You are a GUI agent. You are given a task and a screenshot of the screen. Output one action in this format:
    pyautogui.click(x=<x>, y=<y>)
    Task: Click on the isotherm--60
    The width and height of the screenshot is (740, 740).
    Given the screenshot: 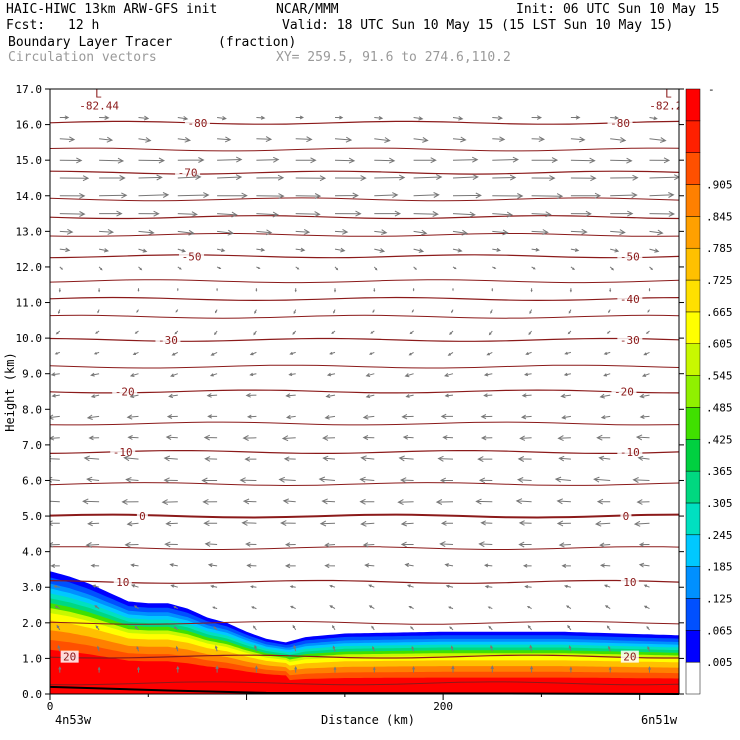 What is the action you would take?
    pyautogui.click(x=364, y=217)
    